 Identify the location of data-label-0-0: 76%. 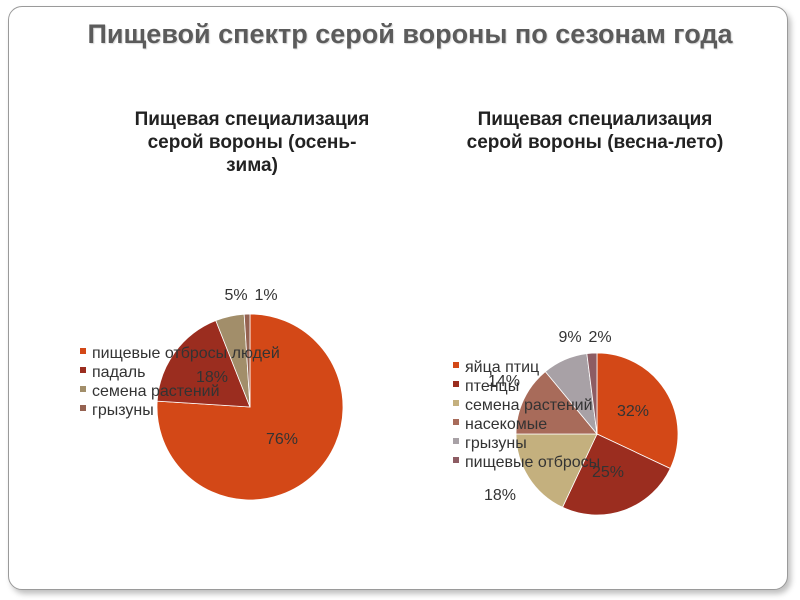
(282, 439).